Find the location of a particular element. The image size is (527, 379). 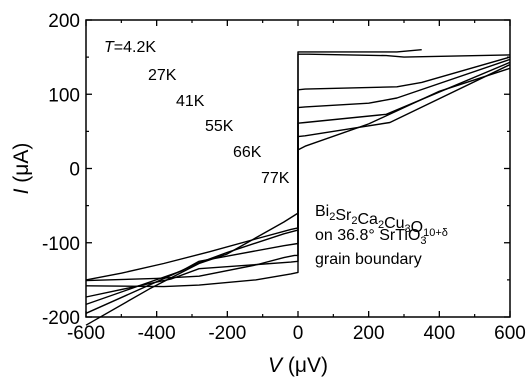

y-tick-label: -200 is located at coordinates (61, 318).